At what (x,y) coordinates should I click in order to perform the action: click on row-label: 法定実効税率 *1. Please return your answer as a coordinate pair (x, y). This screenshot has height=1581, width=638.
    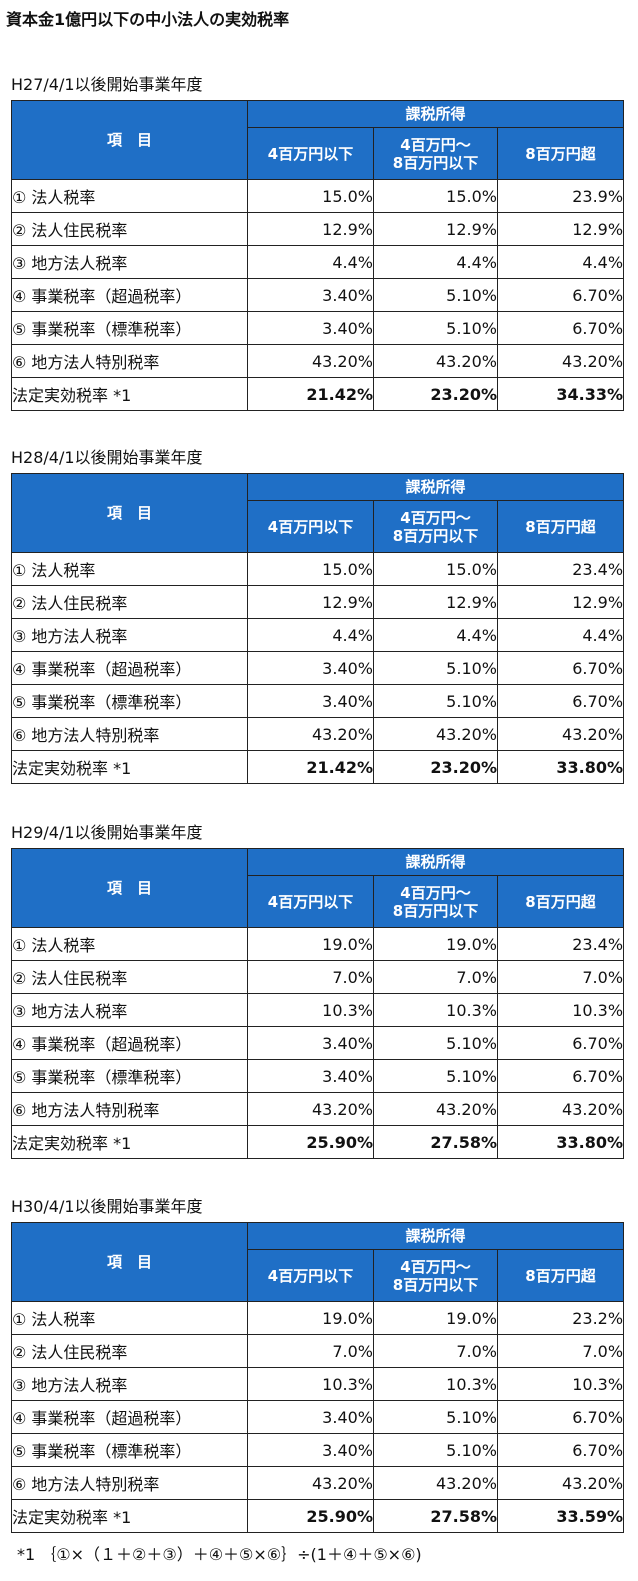
    Looking at the image, I should click on (129, 1142).